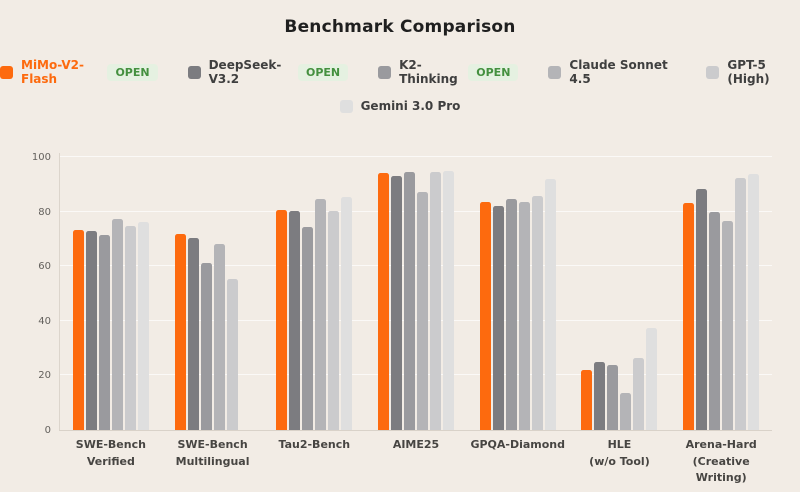  What do you see at coordinates (613, 397) in the screenshot?
I see `bar-k2-thinking-hle-w-o-tool` at bounding box center [613, 397].